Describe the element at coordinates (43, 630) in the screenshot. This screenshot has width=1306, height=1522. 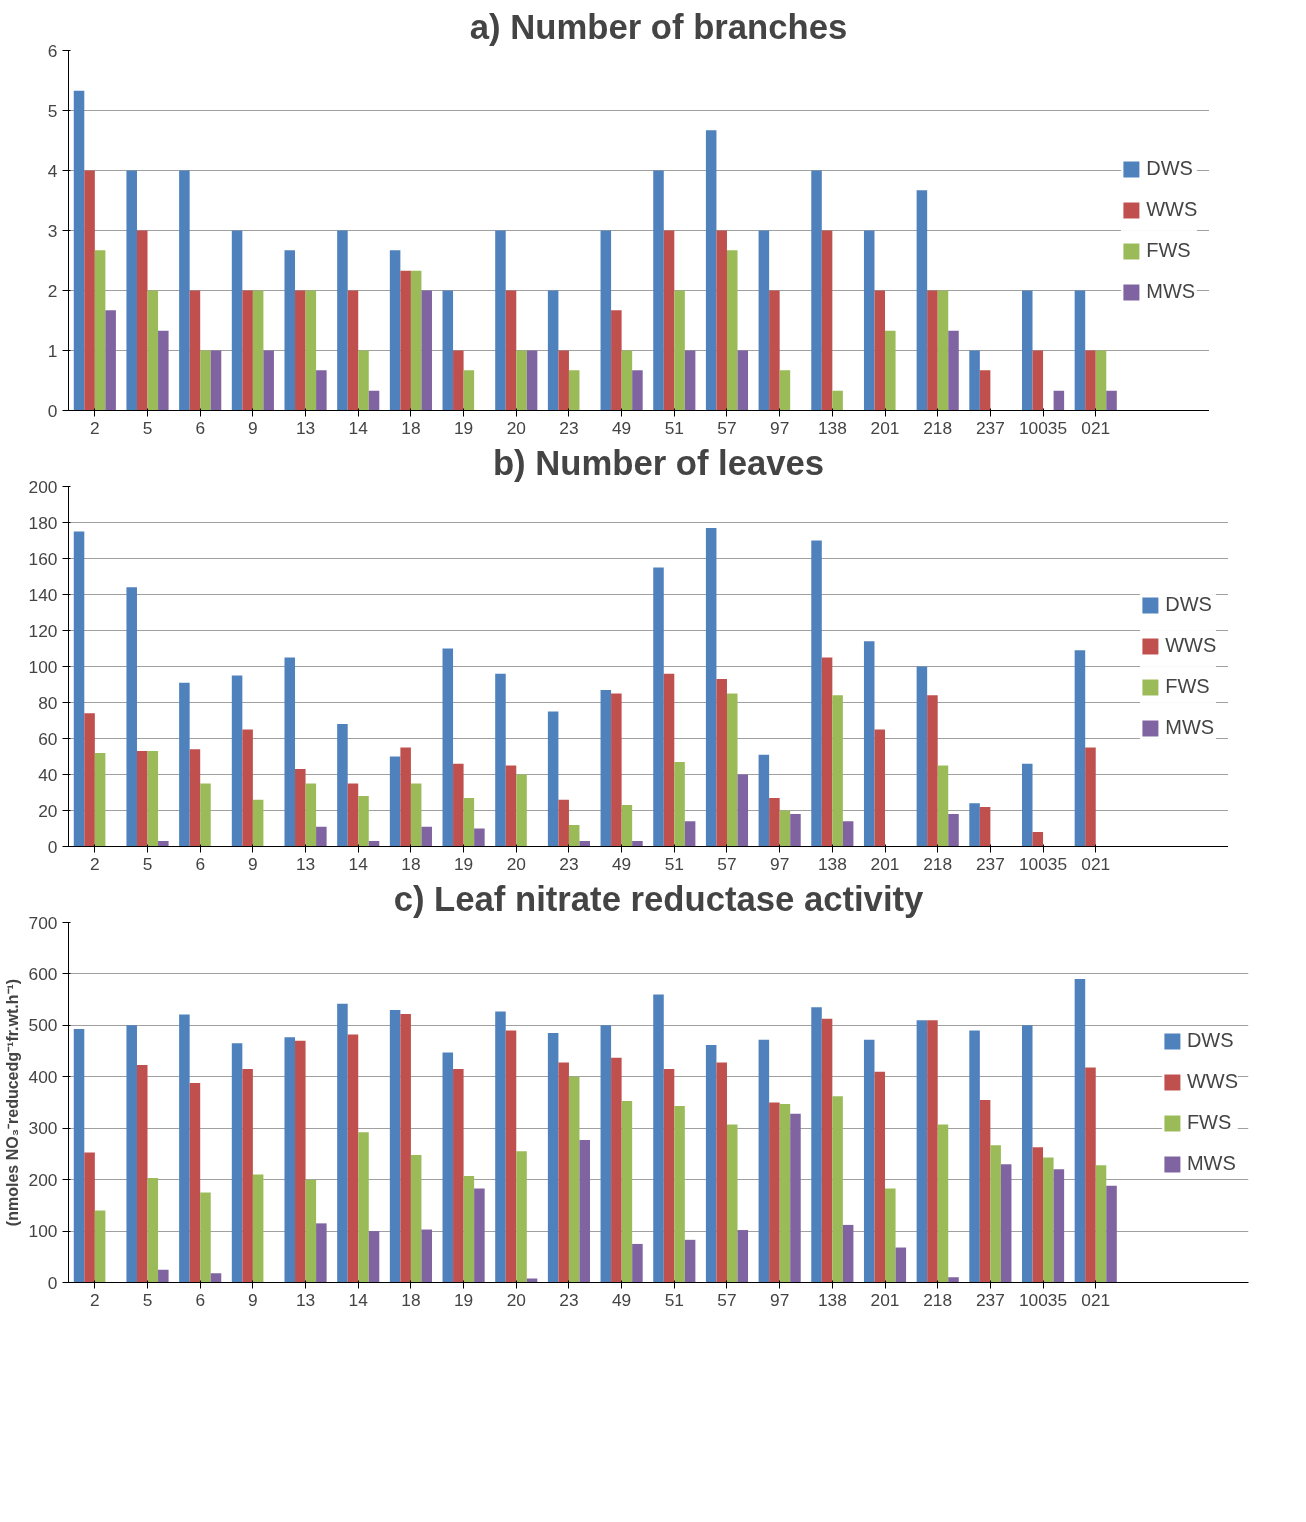
I see `y-tick-label: 120` at that location.